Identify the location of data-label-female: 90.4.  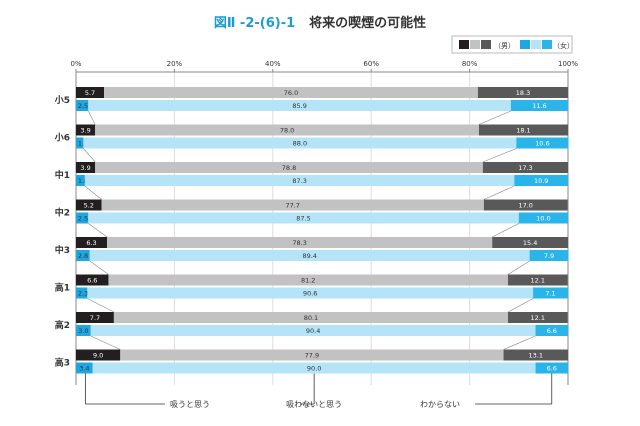
(313, 331).